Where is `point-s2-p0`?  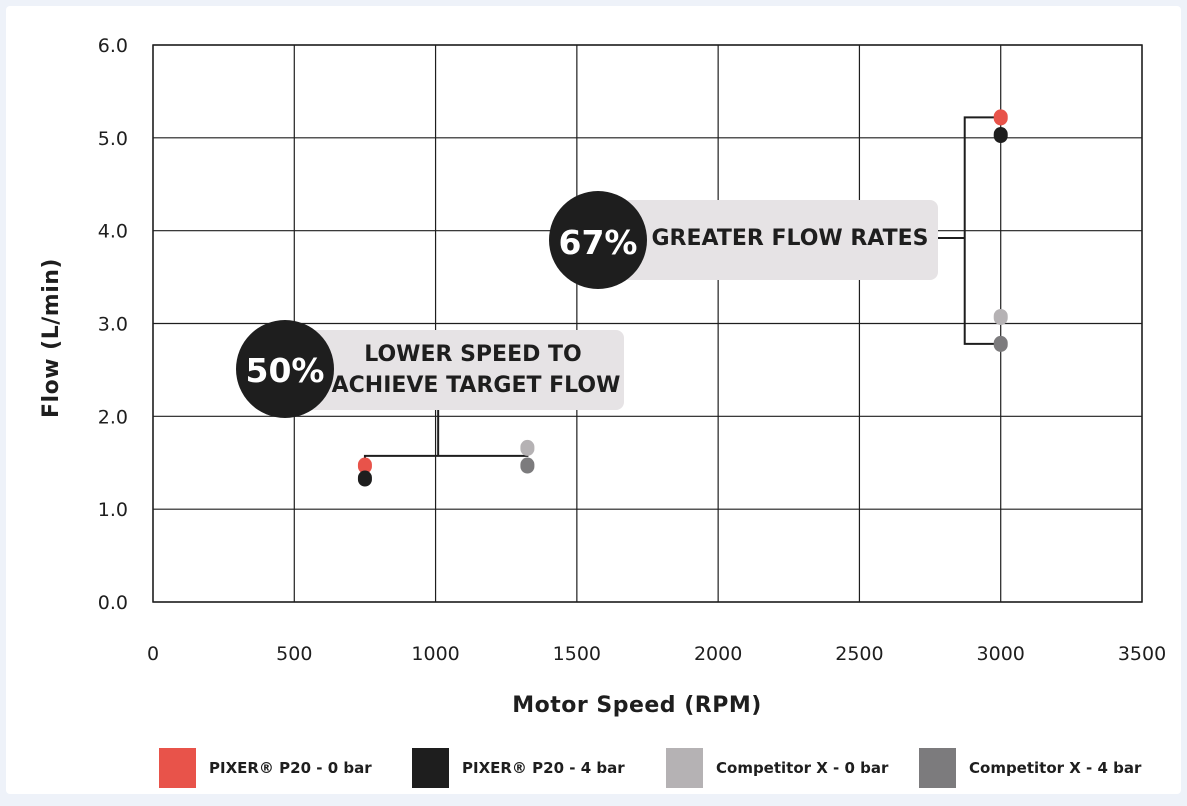
point-s2-p0 is located at coordinates (527, 447).